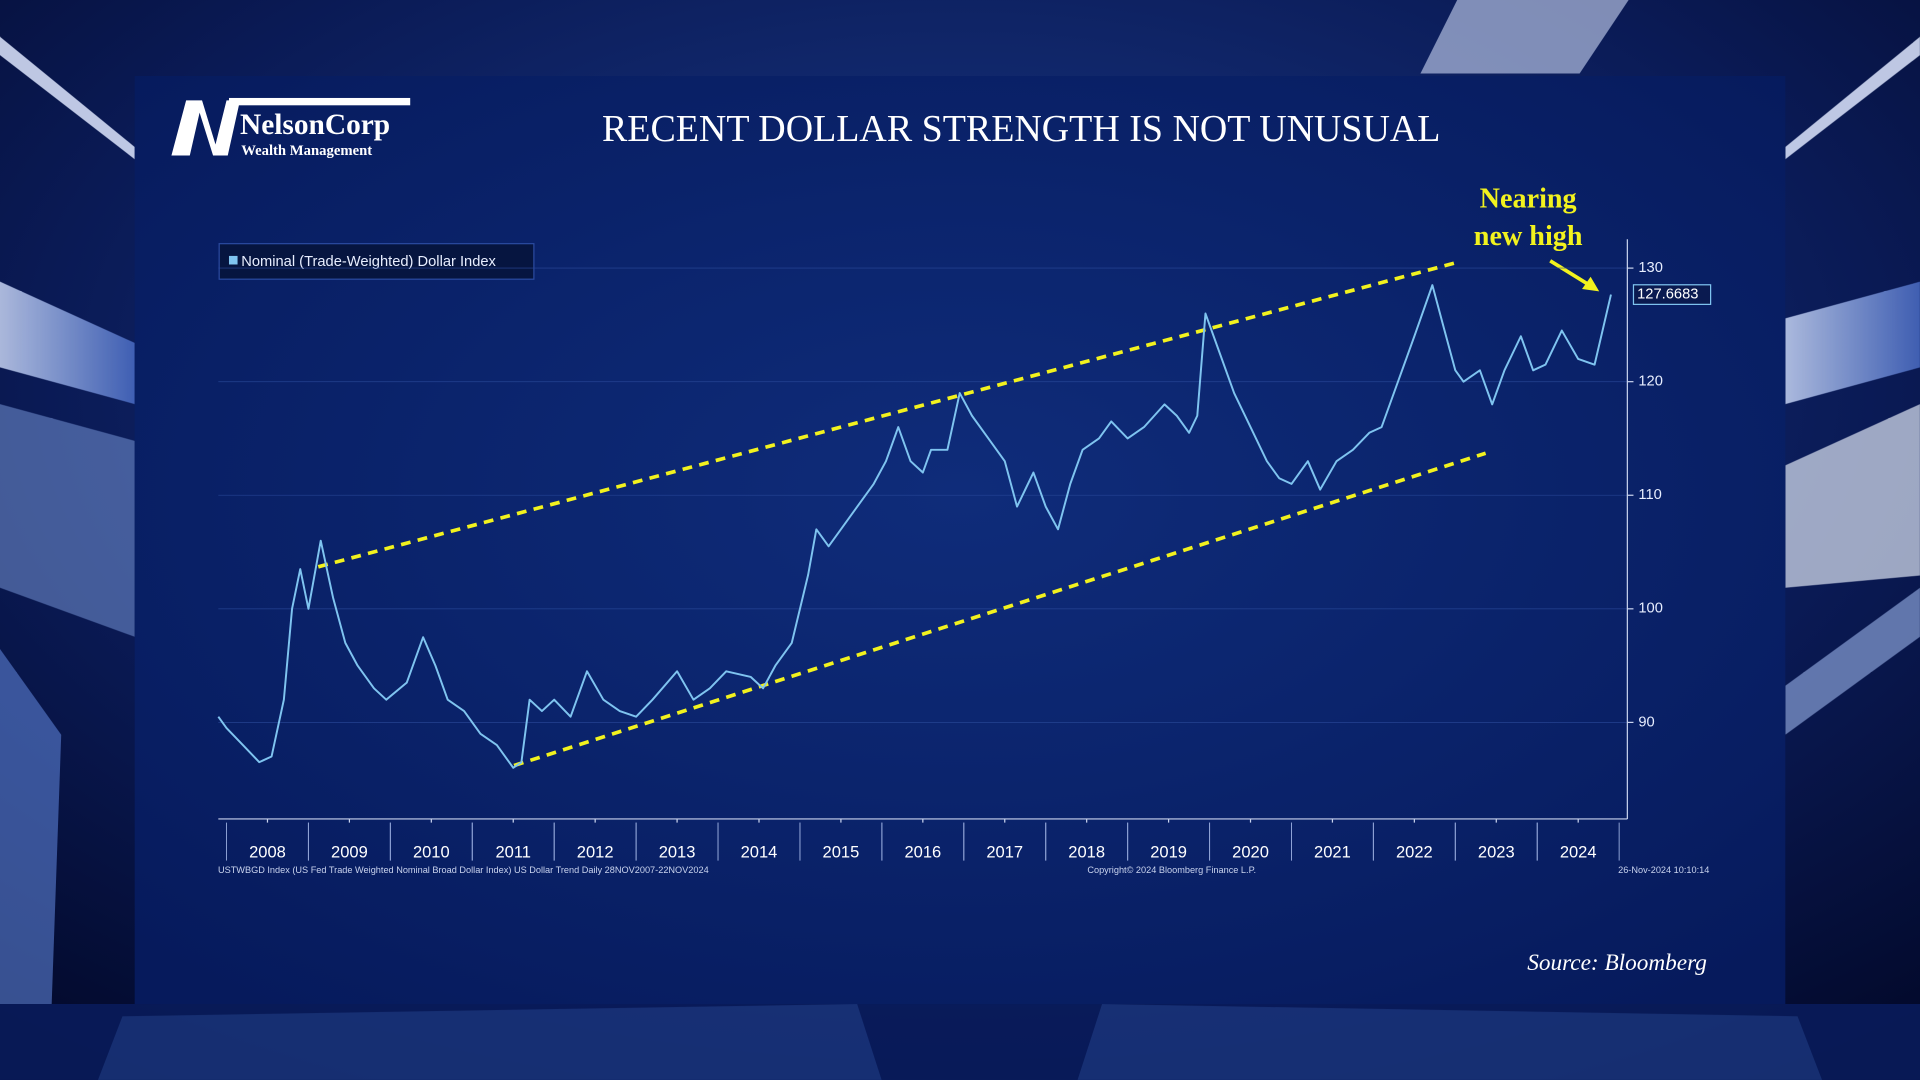  I want to click on y-tick-label: 100, so click(1650, 609).